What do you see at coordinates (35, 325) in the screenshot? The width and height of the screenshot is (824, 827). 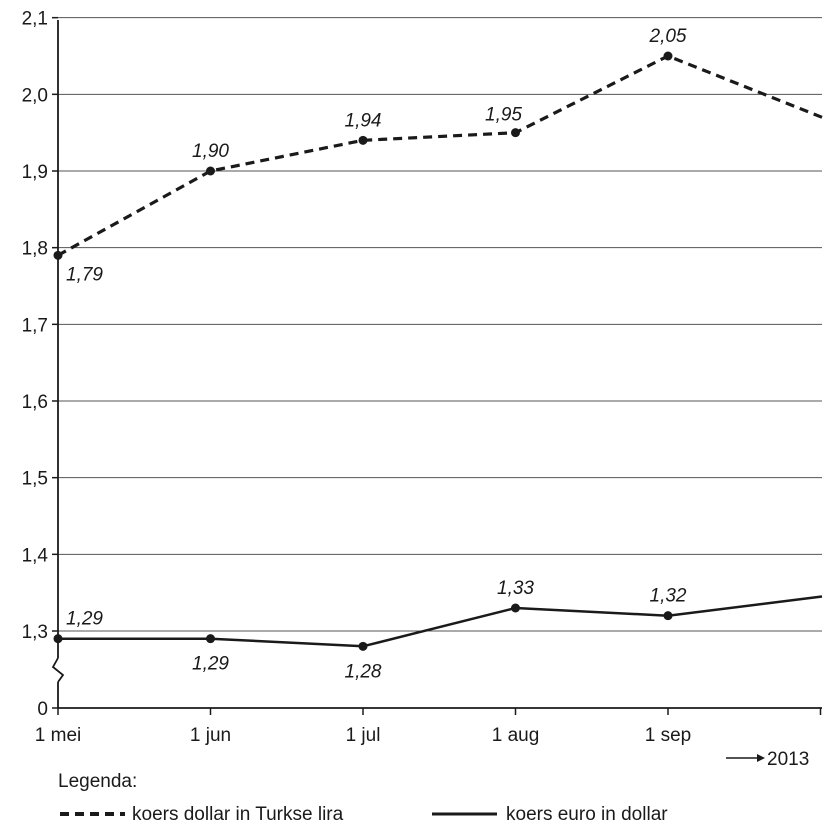 I see `y-tick-label: 1,7` at bounding box center [35, 325].